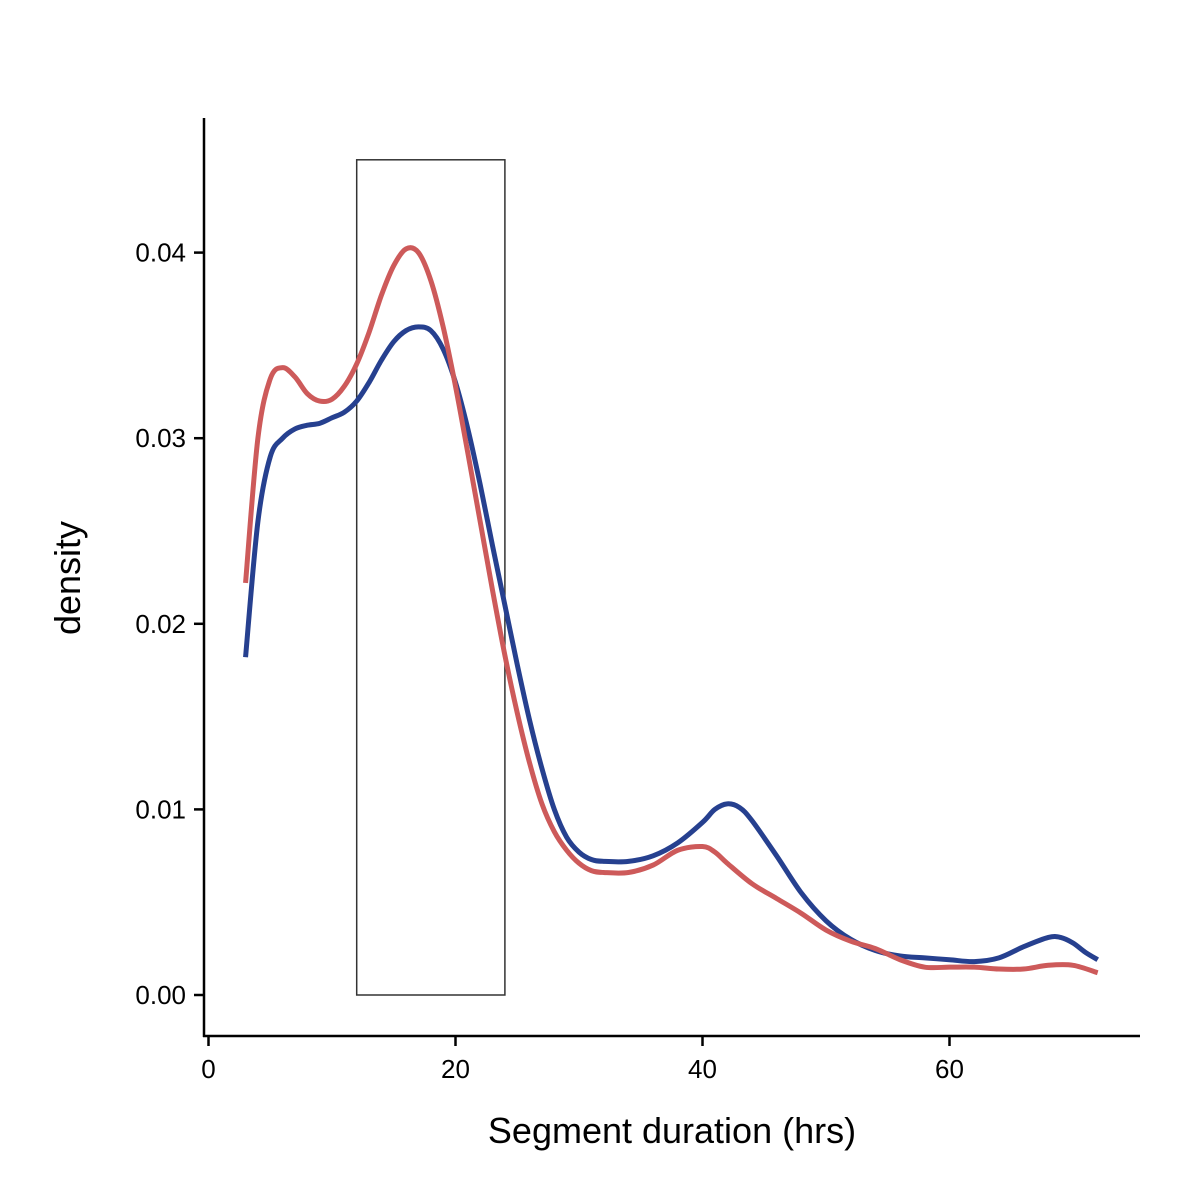 The image size is (1200, 1200). What do you see at coordinates (160, 995) in the screenshot?
I see `y-tick-label: 0.00` at bounding box center [160, 995].